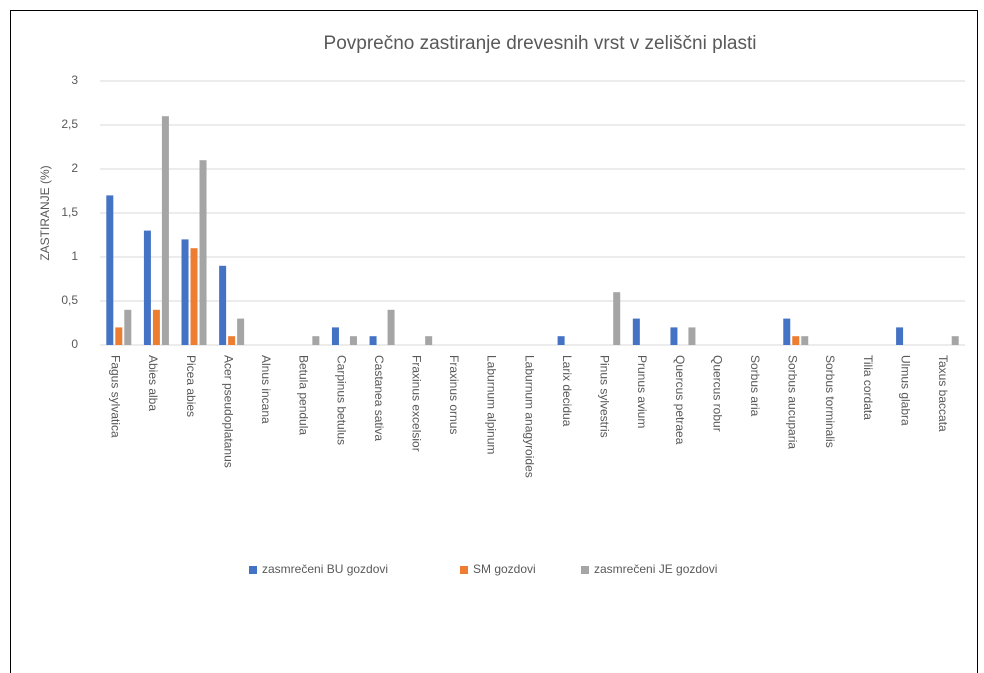 The height and width of the screenshot is (673, 984). Describe the element at coordinates (45, 212) in the screenshot. I see `y-axis-label: ZASTIRANJE (%)` at that location.